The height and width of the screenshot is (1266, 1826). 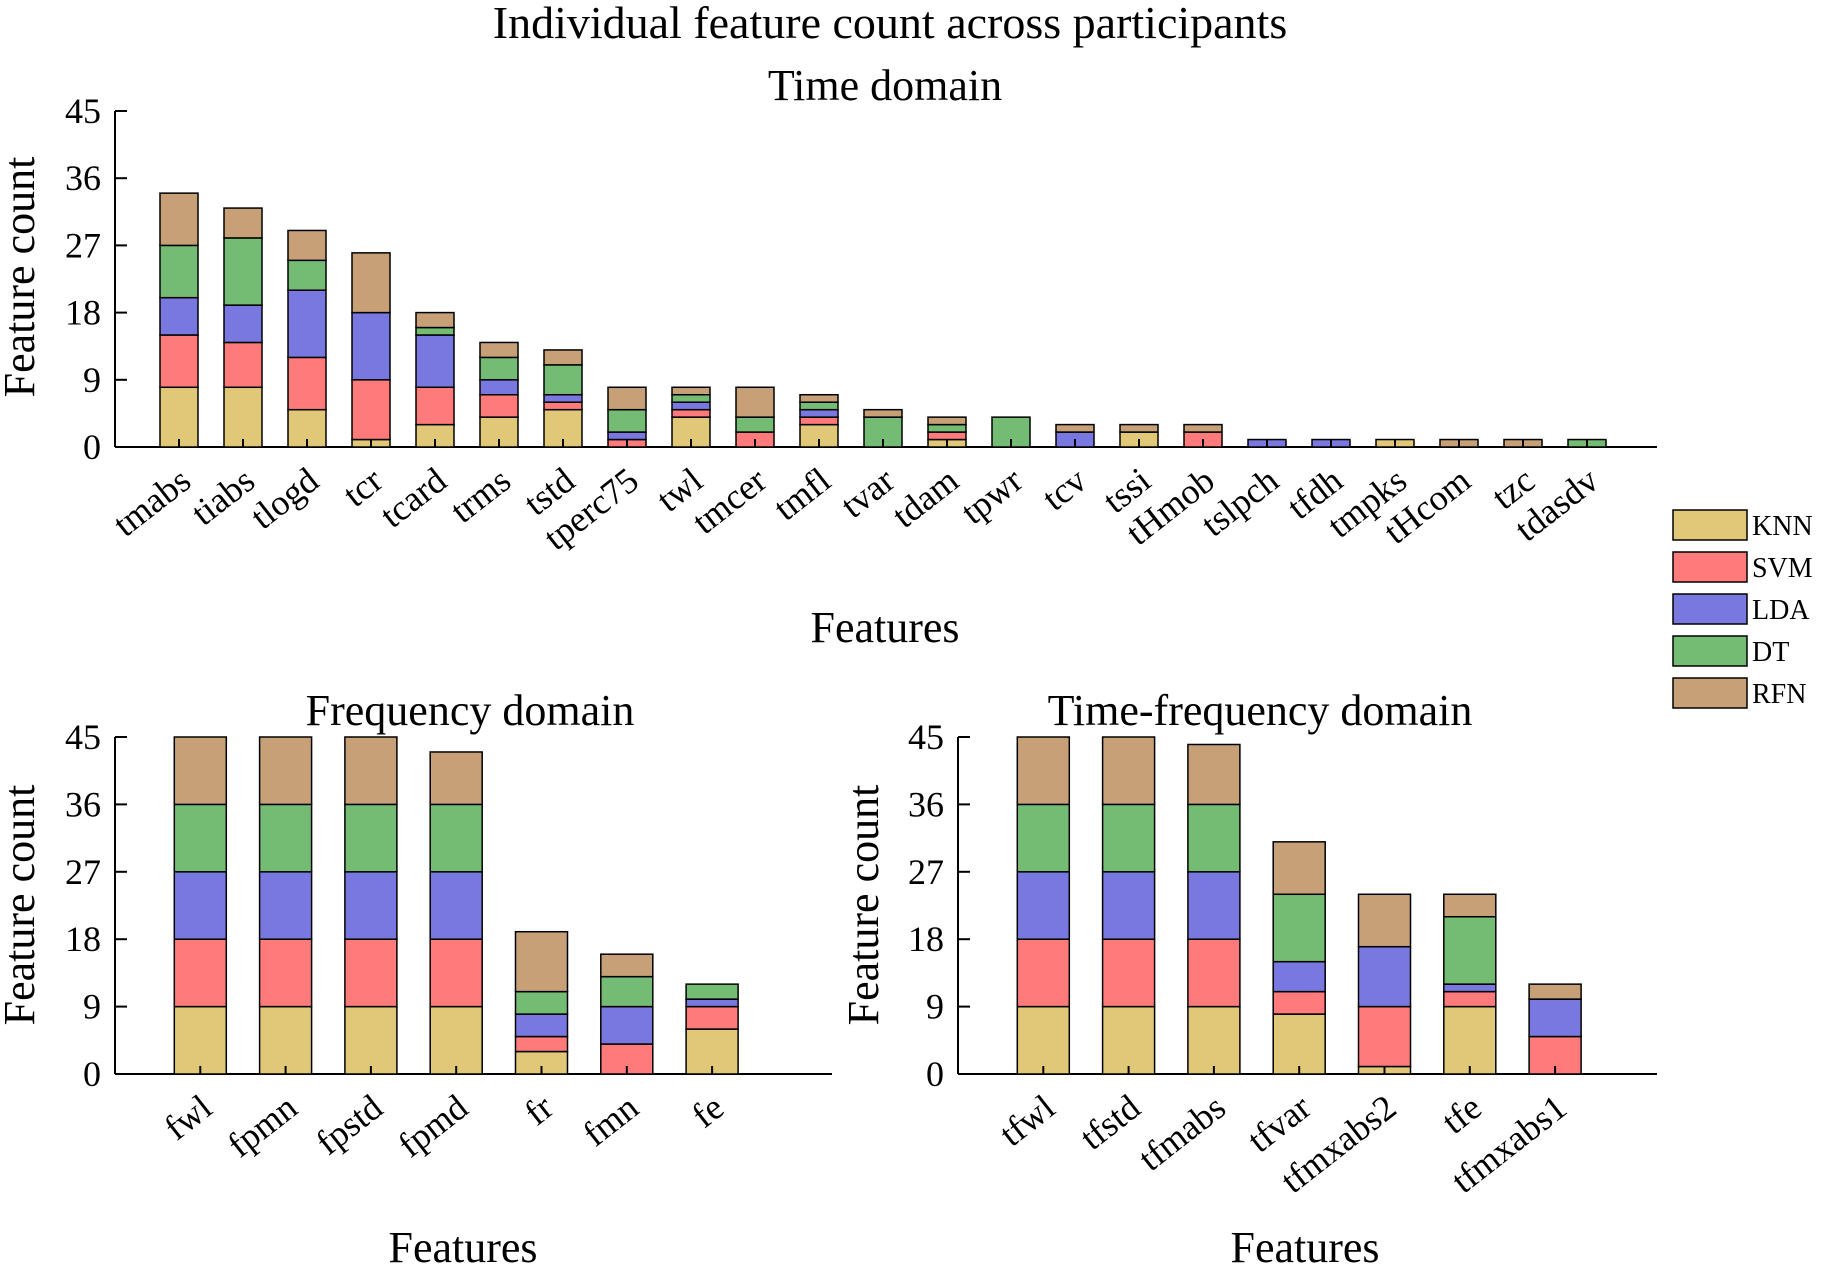 What do you see at coordinates (413, 498) in the screenshot?
I see `x-tick-label-tcard: tcard` at bounding box center [413, 498].